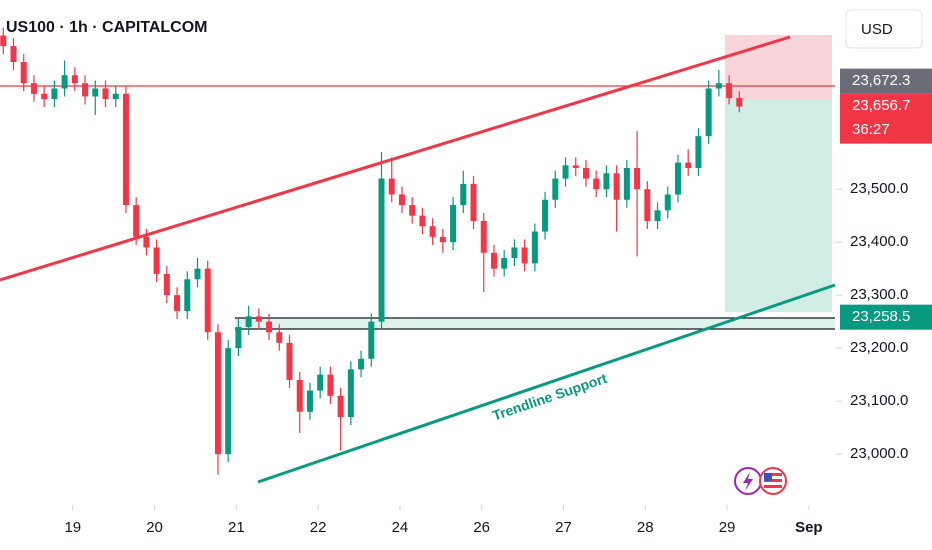 The width and height of the screenshot is (932, 550). What do you see at coordinates (563, 527) in the screenshot?
I see `x-tick-label: 27` at bounding box center [563, 527].